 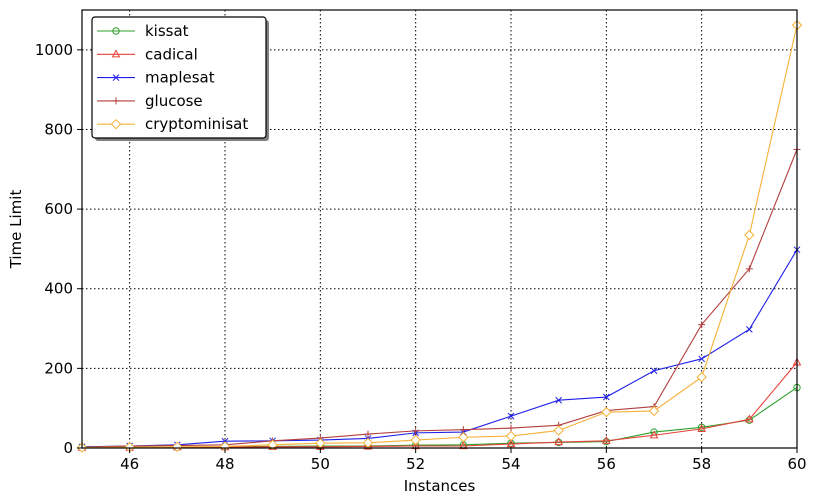 What do you see at coordinates (701, 464) in the screenshot?
I see `x-tick-label-58: 58` at bounding box center [701, 464].